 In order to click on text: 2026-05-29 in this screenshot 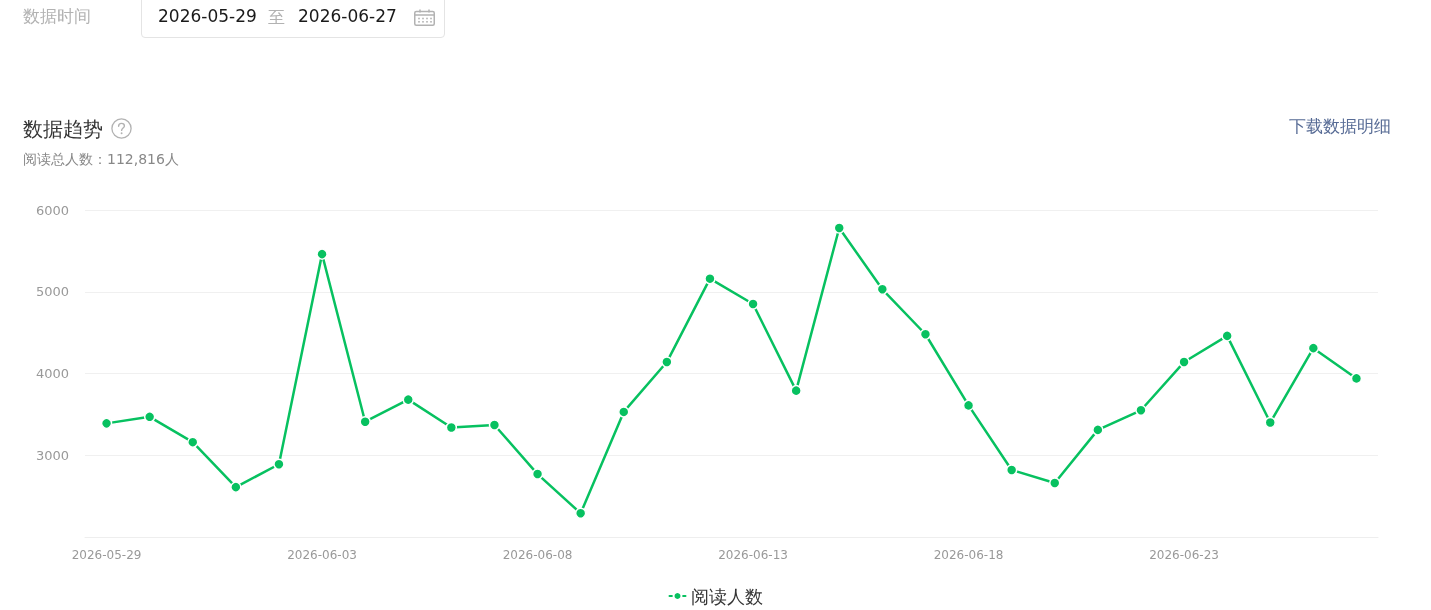, I will do `click(207, 16)`.